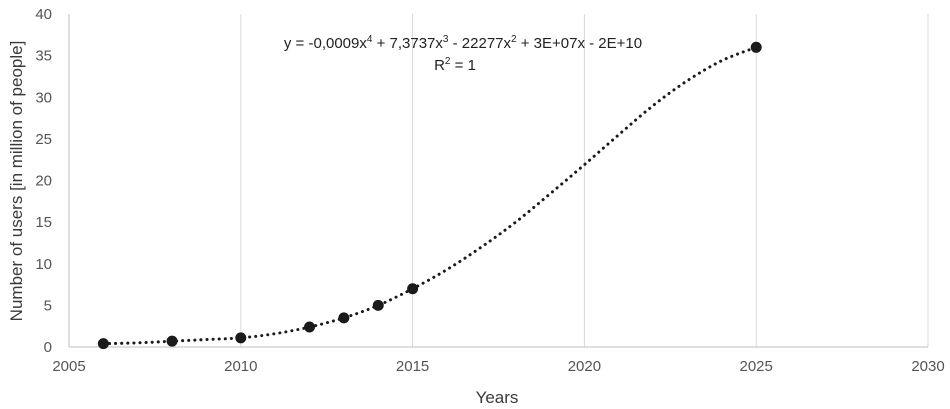 The height and width of the screenshot is (409, 950). I want to click on y-tick-label: 25, so click(43, 139).